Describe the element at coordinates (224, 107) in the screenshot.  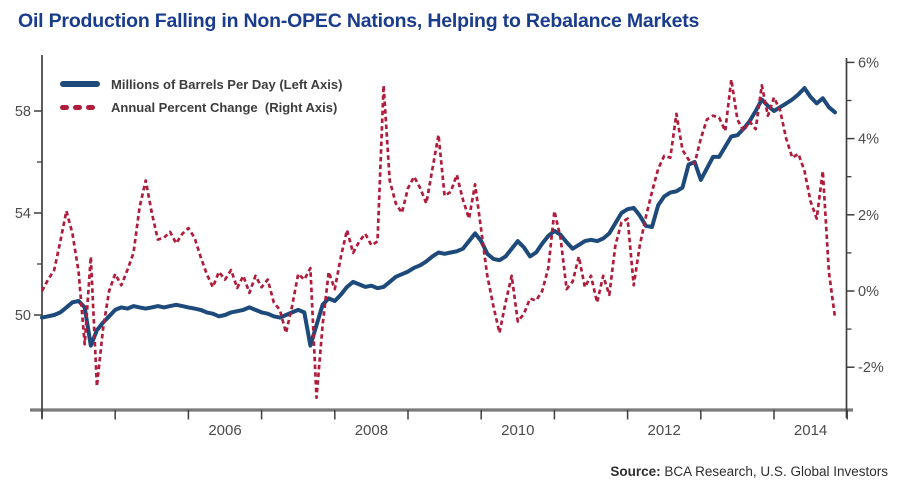
I see `legend-label-pct-change: Annual Percent Change (Right Axis)` at that location.